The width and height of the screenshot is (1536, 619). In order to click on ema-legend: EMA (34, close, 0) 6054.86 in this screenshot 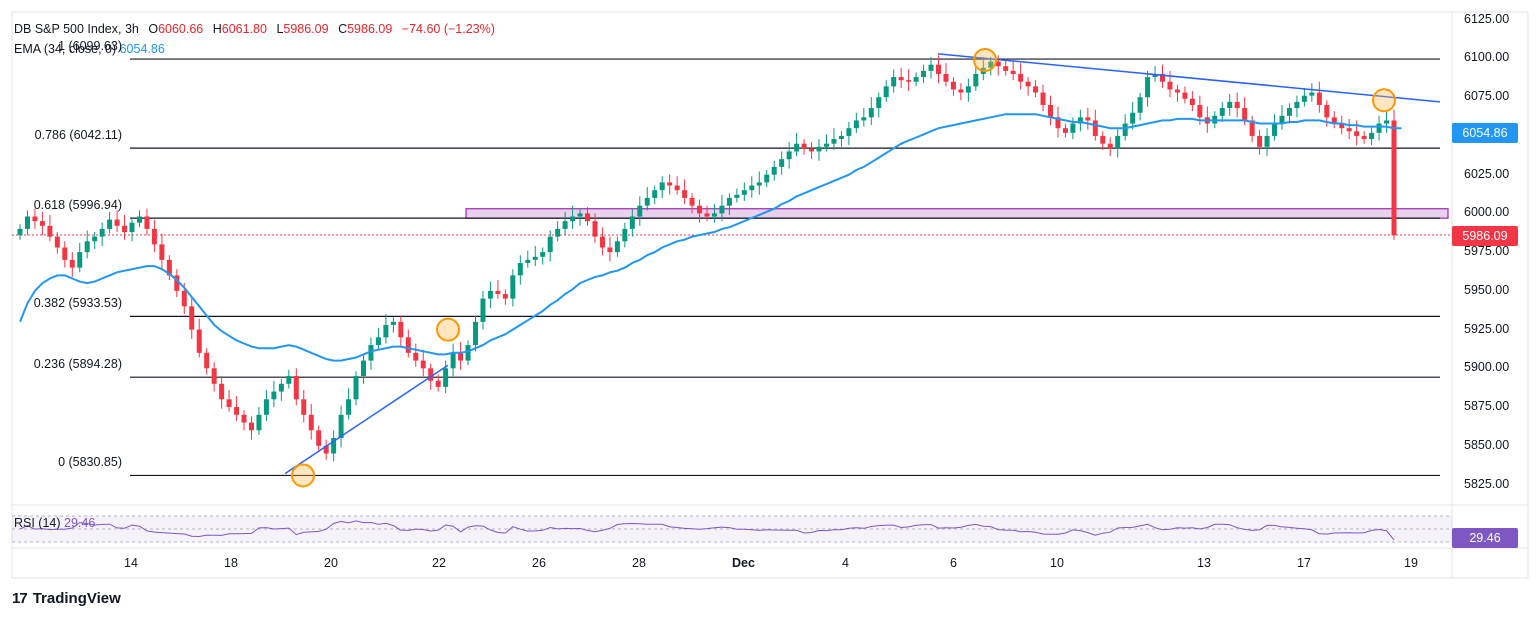, I will do `click(89, 49)`.